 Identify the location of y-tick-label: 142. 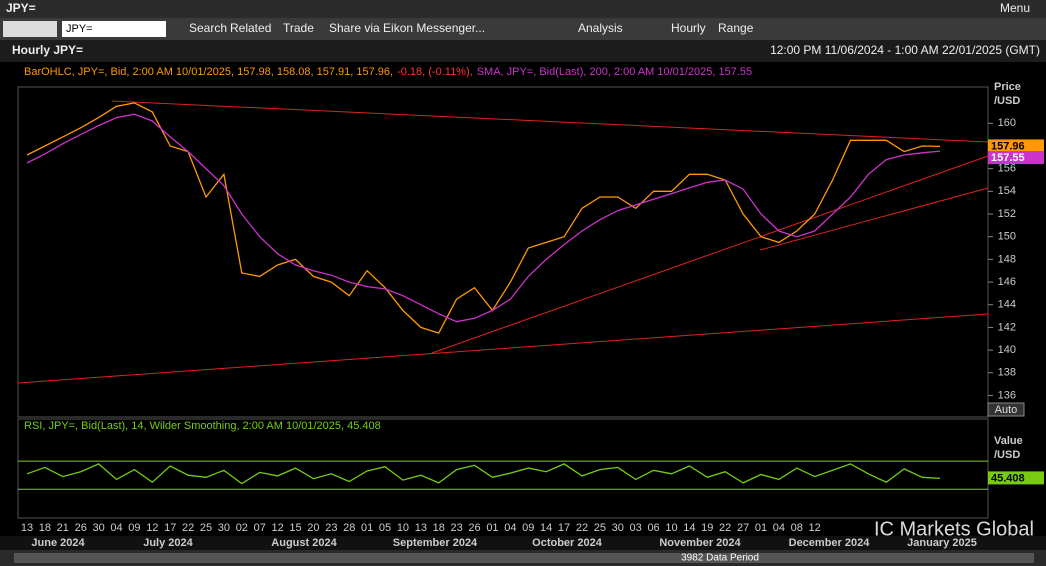
(1007, 327).